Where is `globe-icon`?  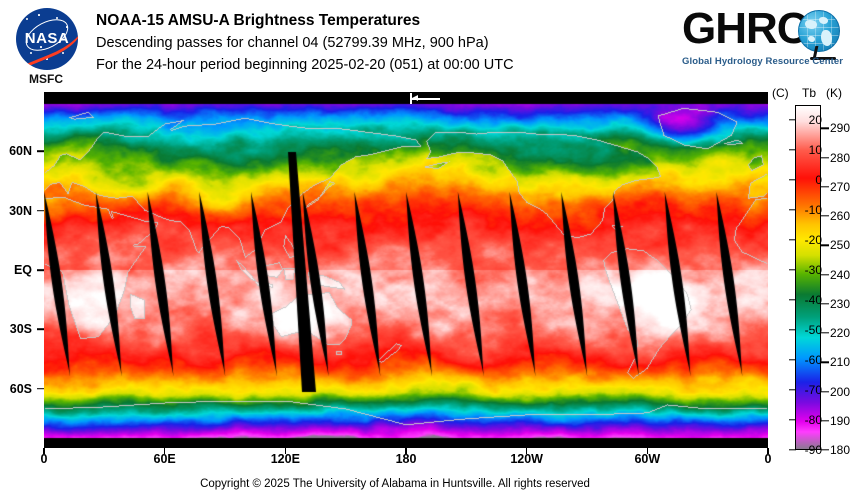
globe-icon is located at coordinates (819, 31).